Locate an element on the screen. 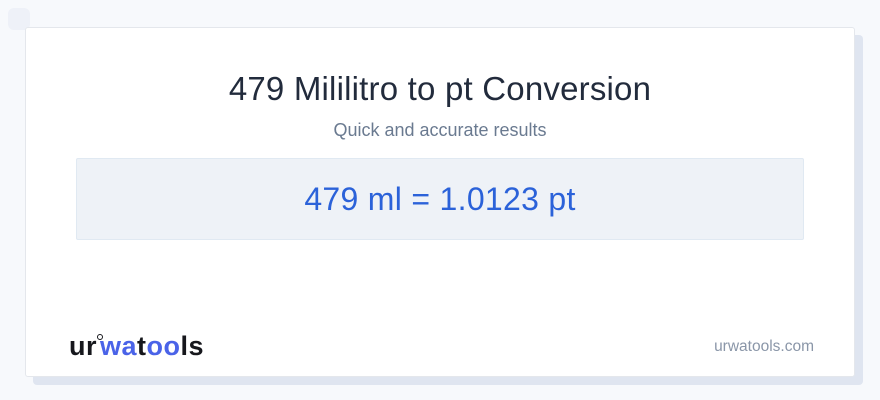  urwatools-logo: ur watools is located at coordinates (136, 346).